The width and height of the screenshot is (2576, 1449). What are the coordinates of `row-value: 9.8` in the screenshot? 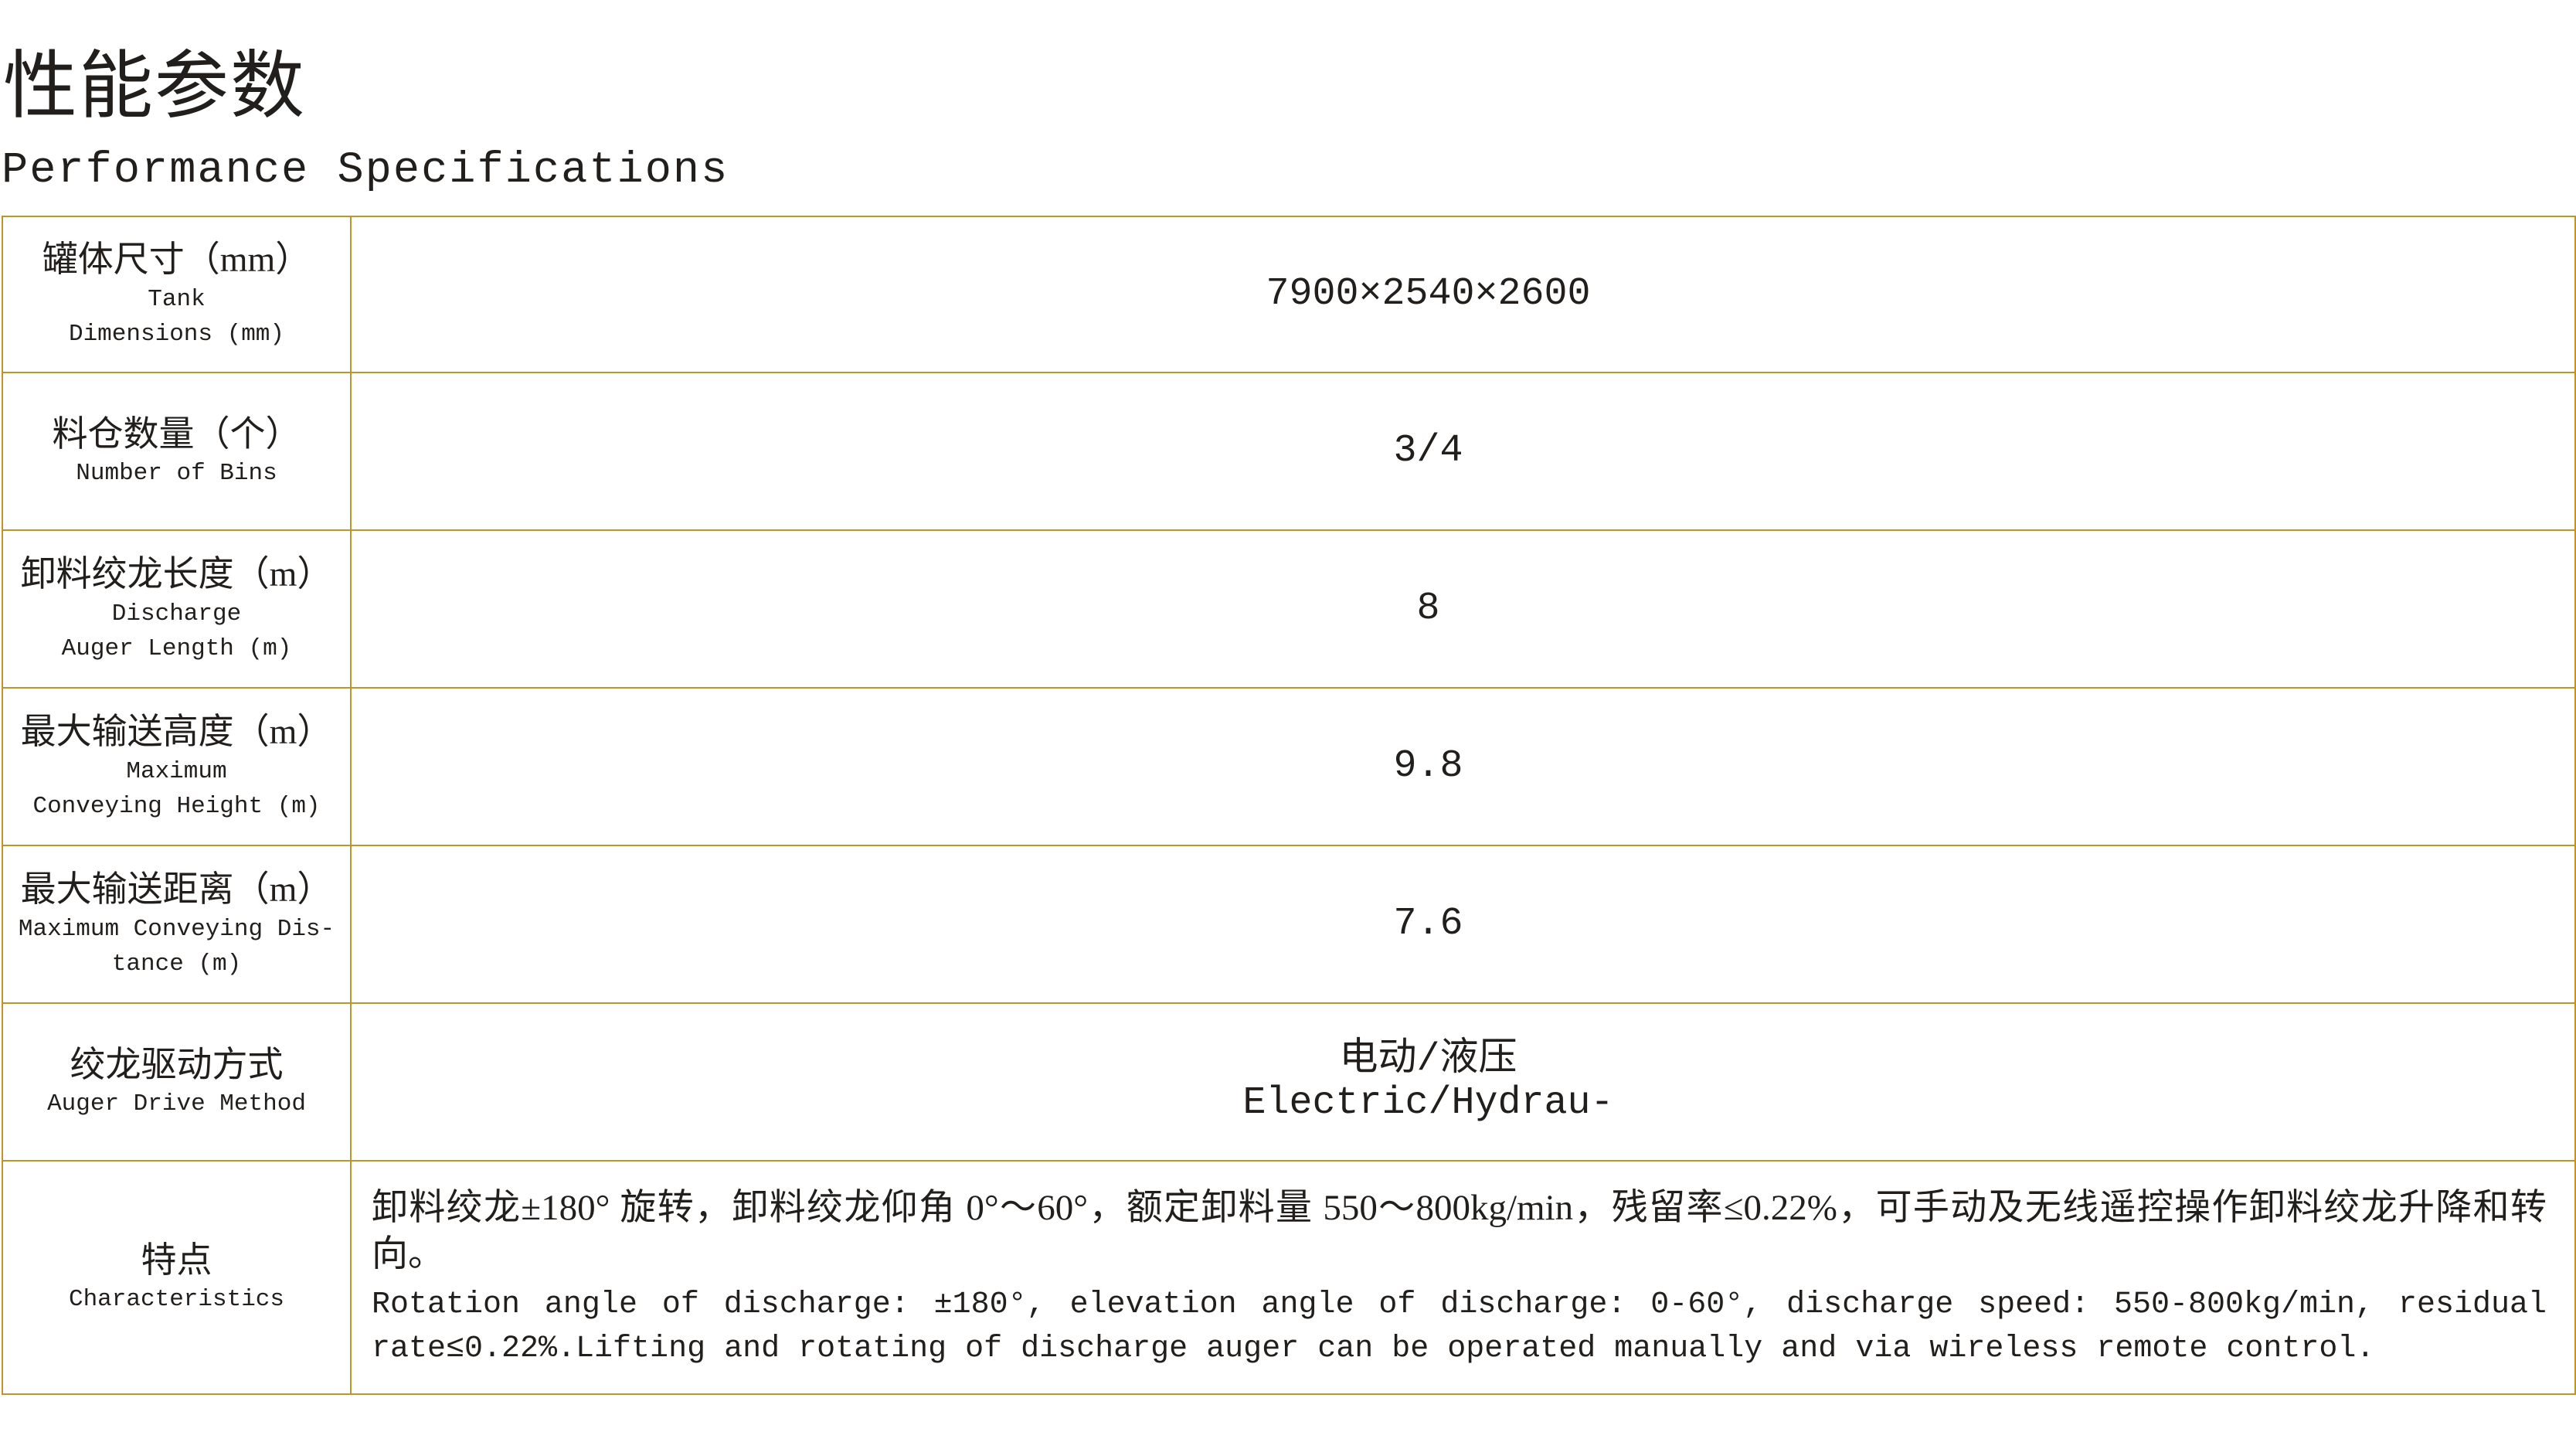 It's located at (1428, 766).